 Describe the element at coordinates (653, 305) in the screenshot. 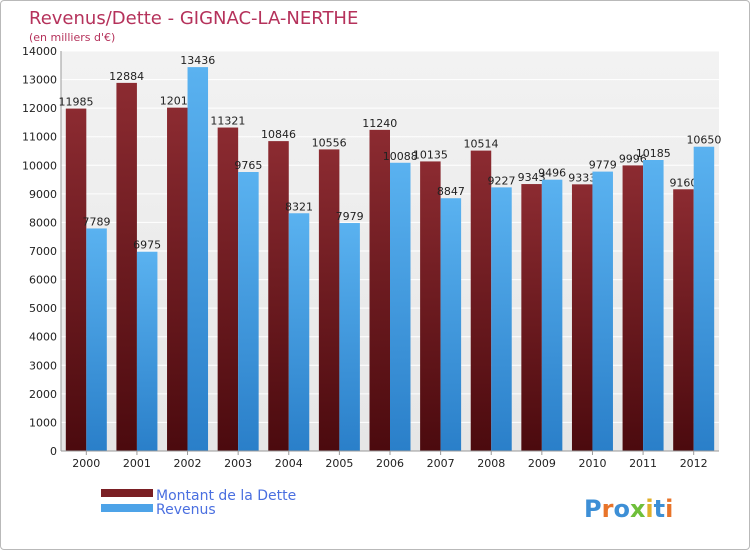

I see `bar-revenus-2011` at that location.